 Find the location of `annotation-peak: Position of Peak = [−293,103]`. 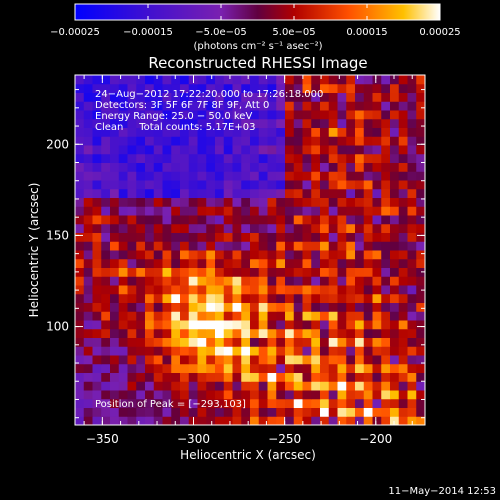

annotation-peak: Position of Peak = [−293,103] is located at coordinates (170, 404).